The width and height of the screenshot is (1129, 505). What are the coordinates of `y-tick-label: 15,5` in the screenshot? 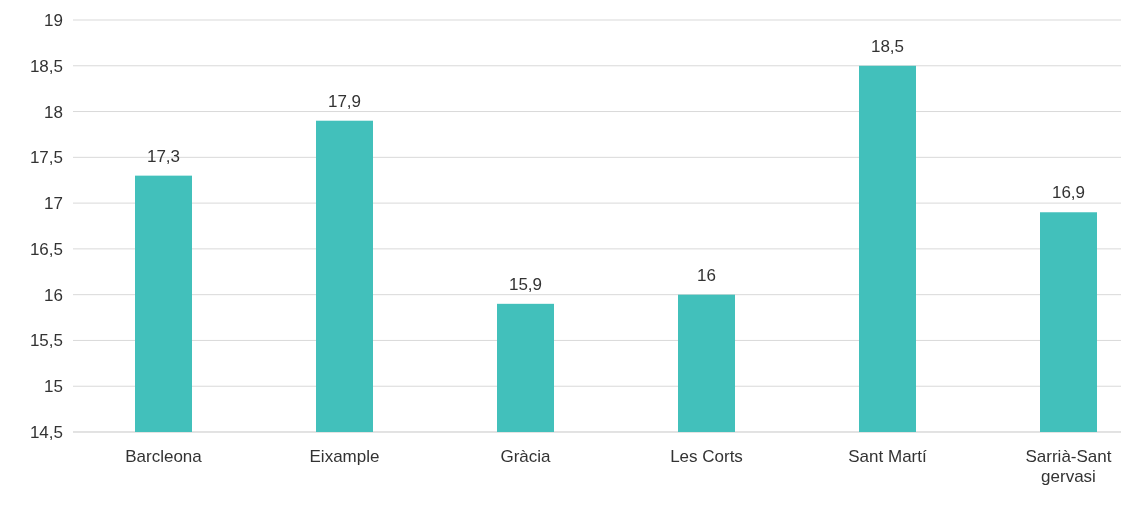 It's located at (46, 341).